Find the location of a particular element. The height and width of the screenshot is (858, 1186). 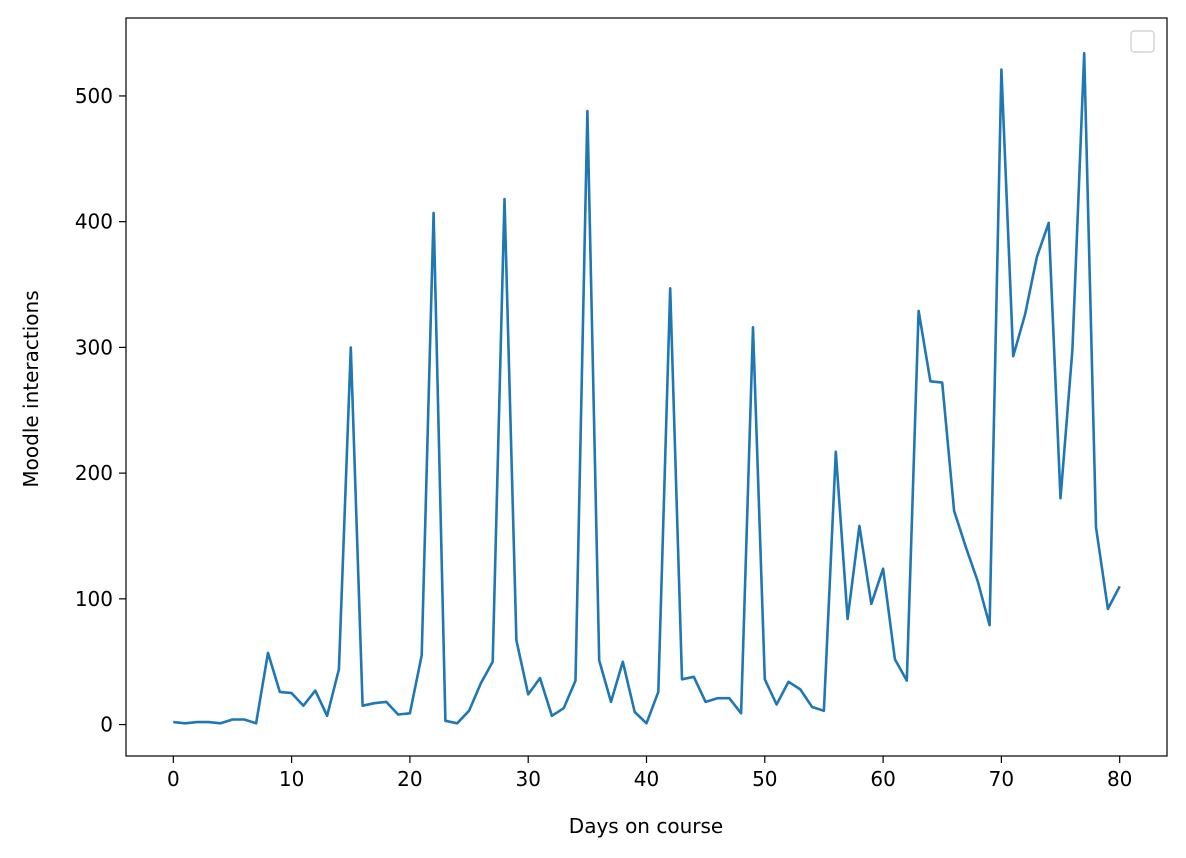

y-axis: 0 100 200 300 400 500 is located at coordinates (100, 410).